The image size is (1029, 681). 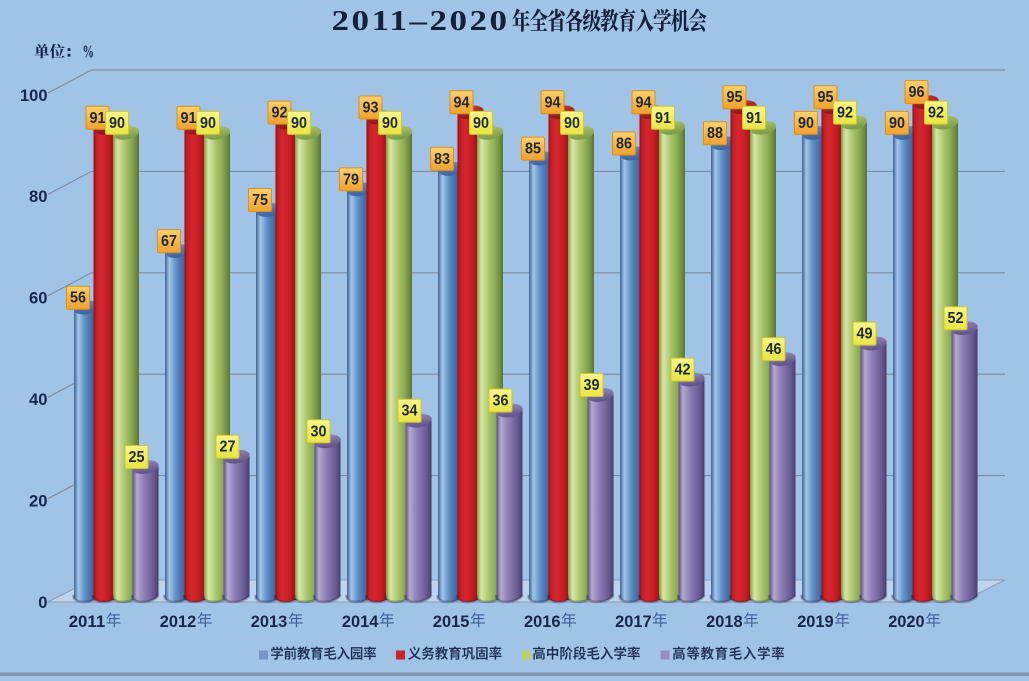 I want to click on svg-text: 2016, so click(x=542, y=621).